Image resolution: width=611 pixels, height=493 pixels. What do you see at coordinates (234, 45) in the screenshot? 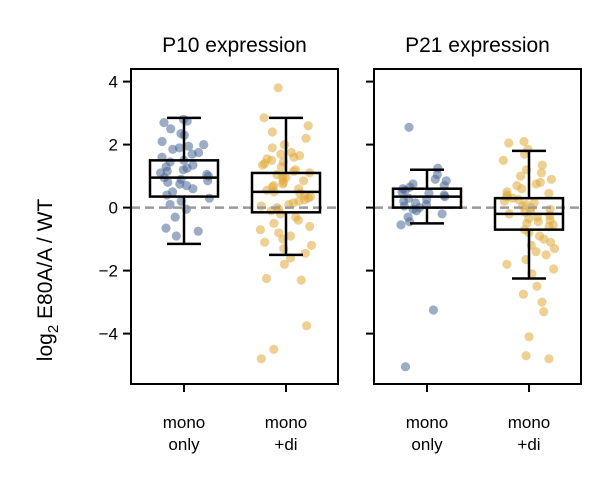
I see `panel-title: P10 expression` at bounding box center [234, 45].